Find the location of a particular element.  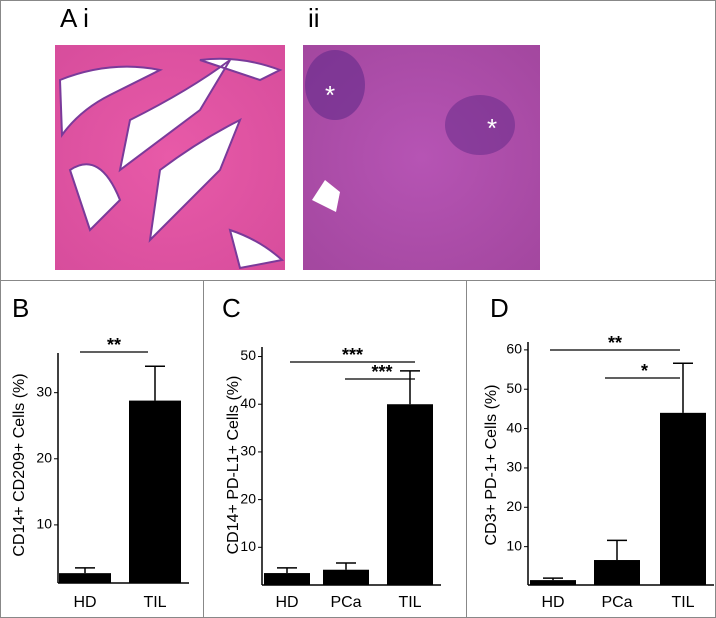

panel-label: ii is located at coordinates (314, 18).